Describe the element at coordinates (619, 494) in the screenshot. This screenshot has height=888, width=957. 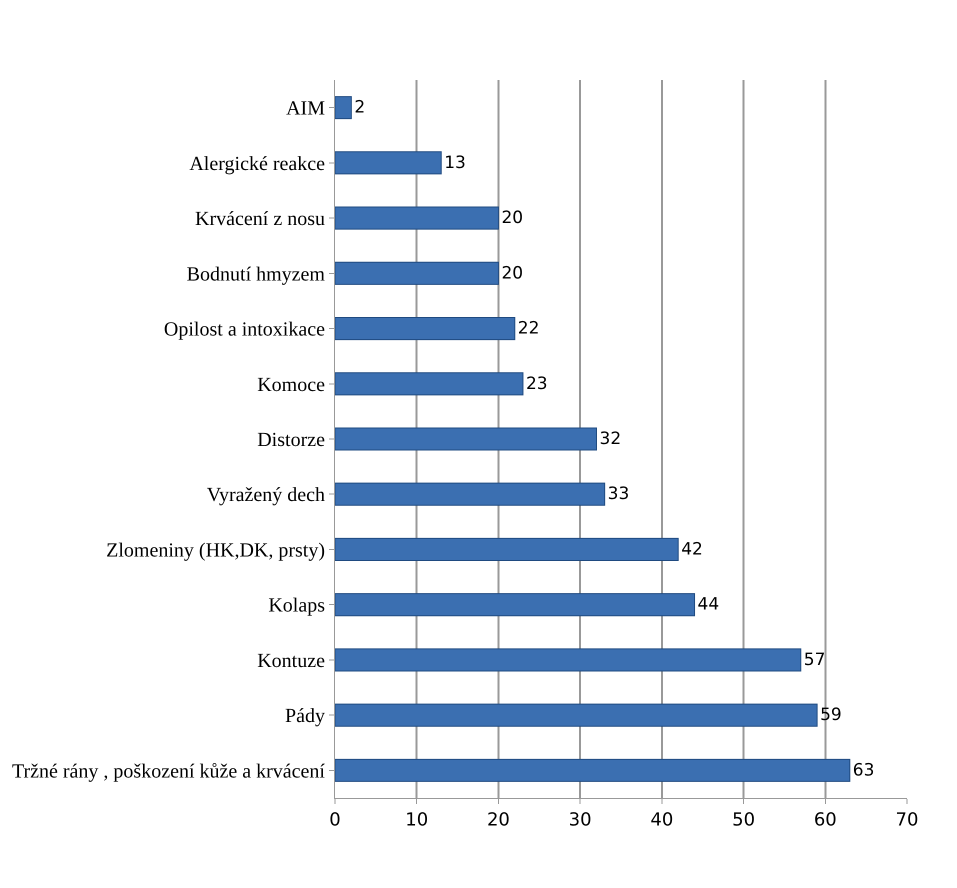
I see `data-label: 33` at that location.